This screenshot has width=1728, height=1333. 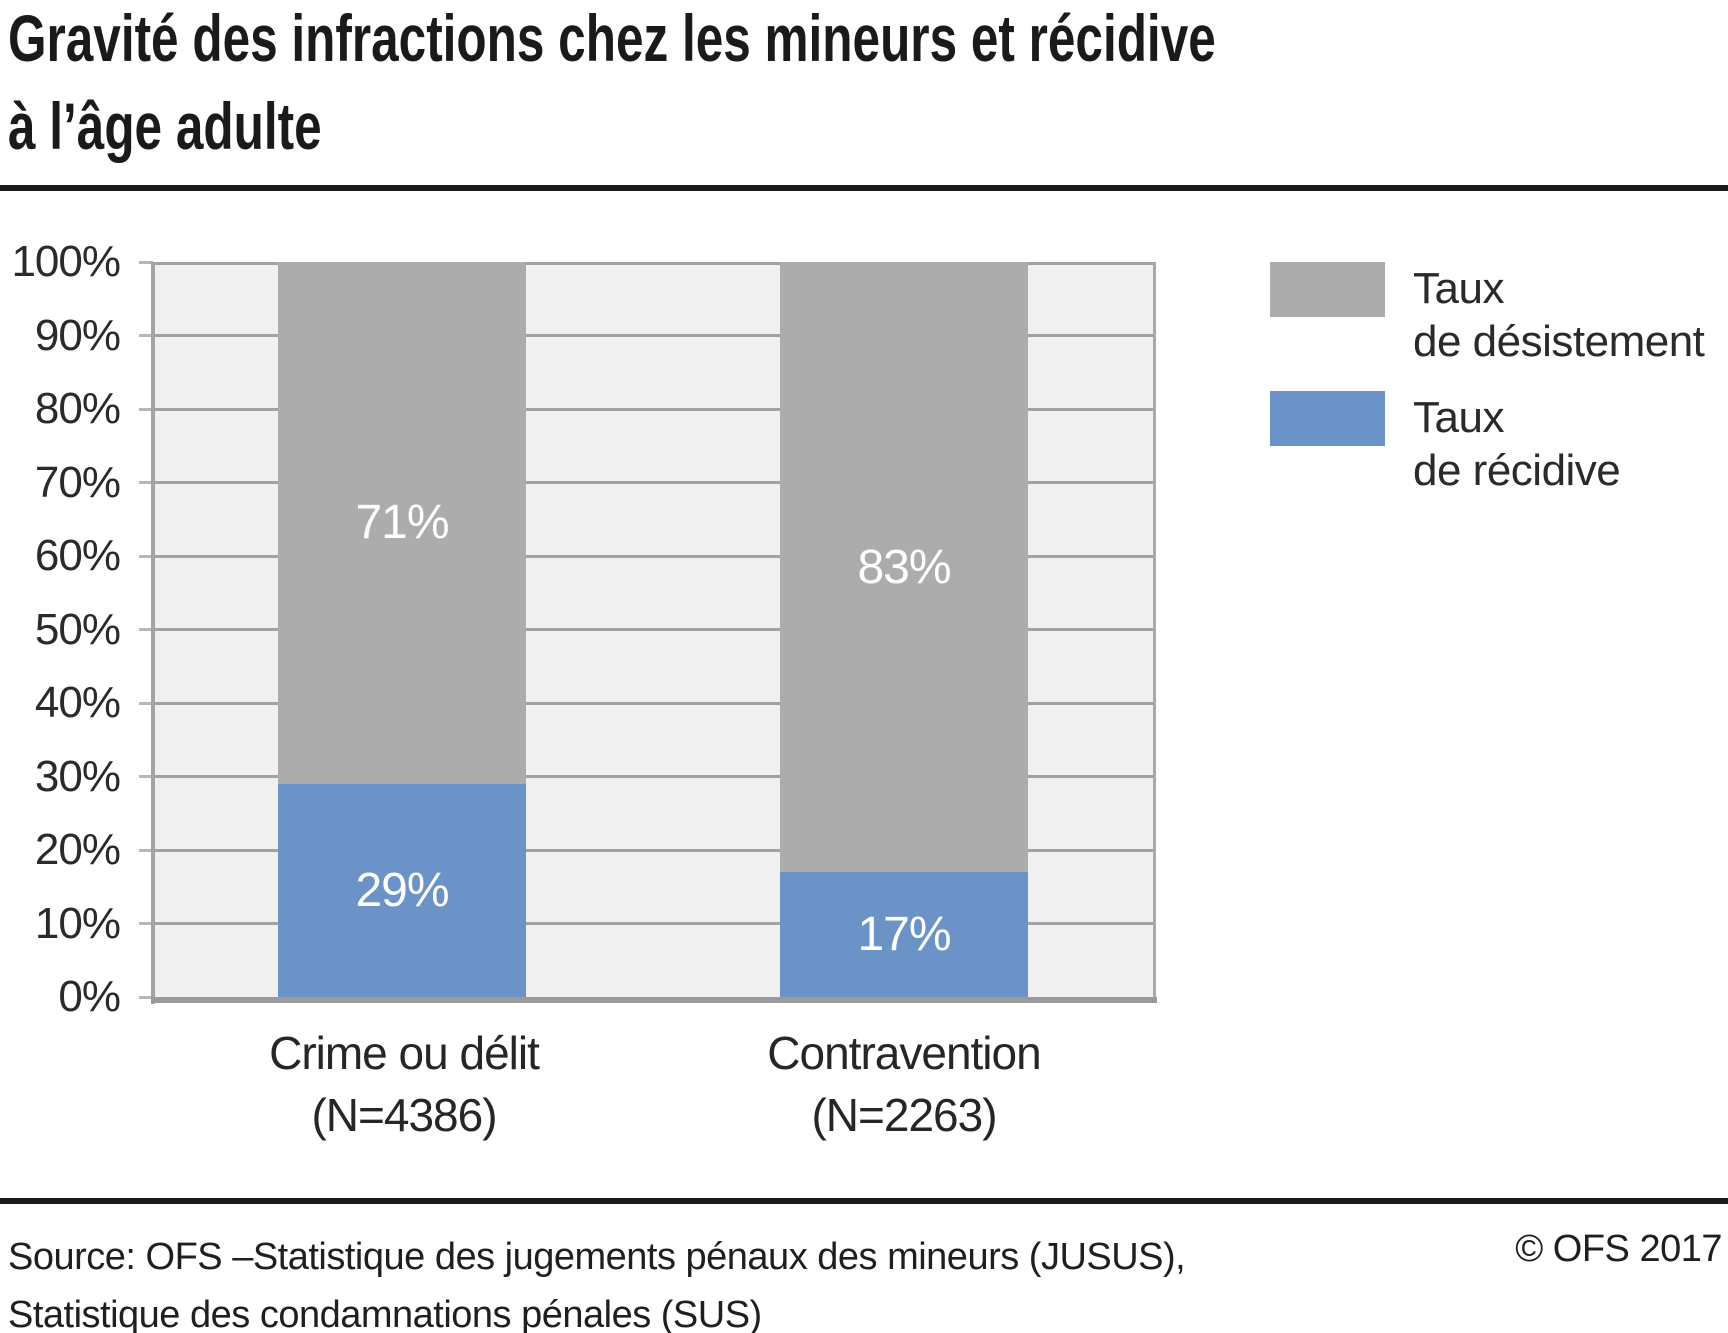 What do you see at coordinates (864, 1201) in the screenshot?
I see `footer-separator-rule` at bounding box center [864, 1201].